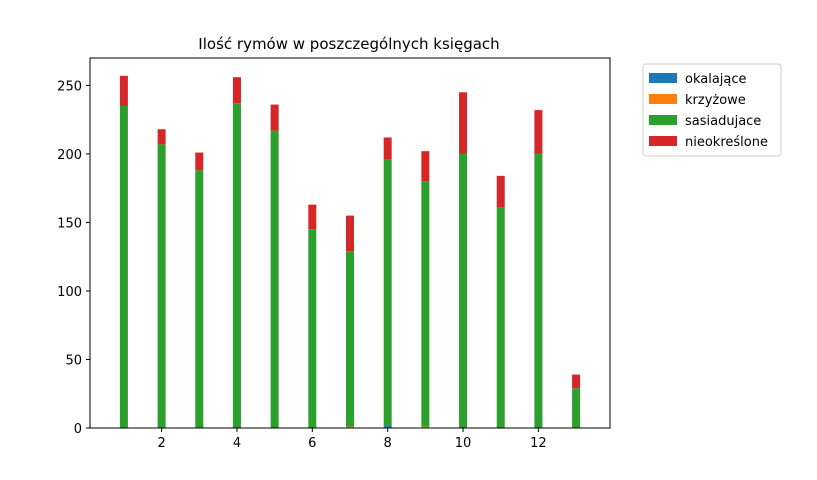  What do you see at coordinates (716, 79) in the screenshot?
I see `legend-label-okalające: okalające` at bounding box center [716, 79].